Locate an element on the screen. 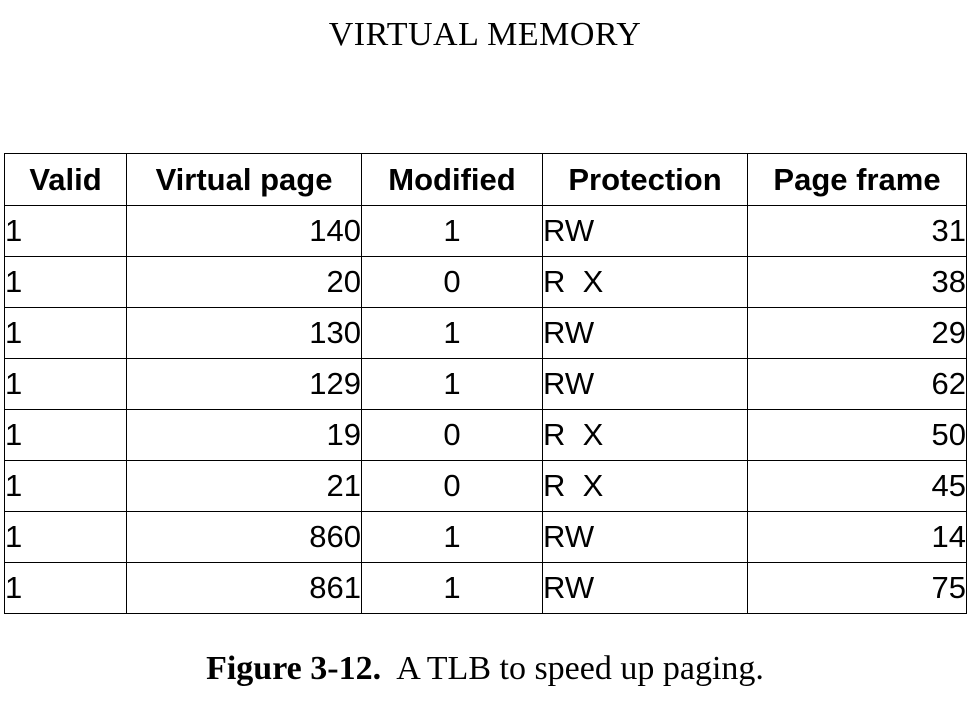  header-protection: Protection is located at coordinates (645, 179).